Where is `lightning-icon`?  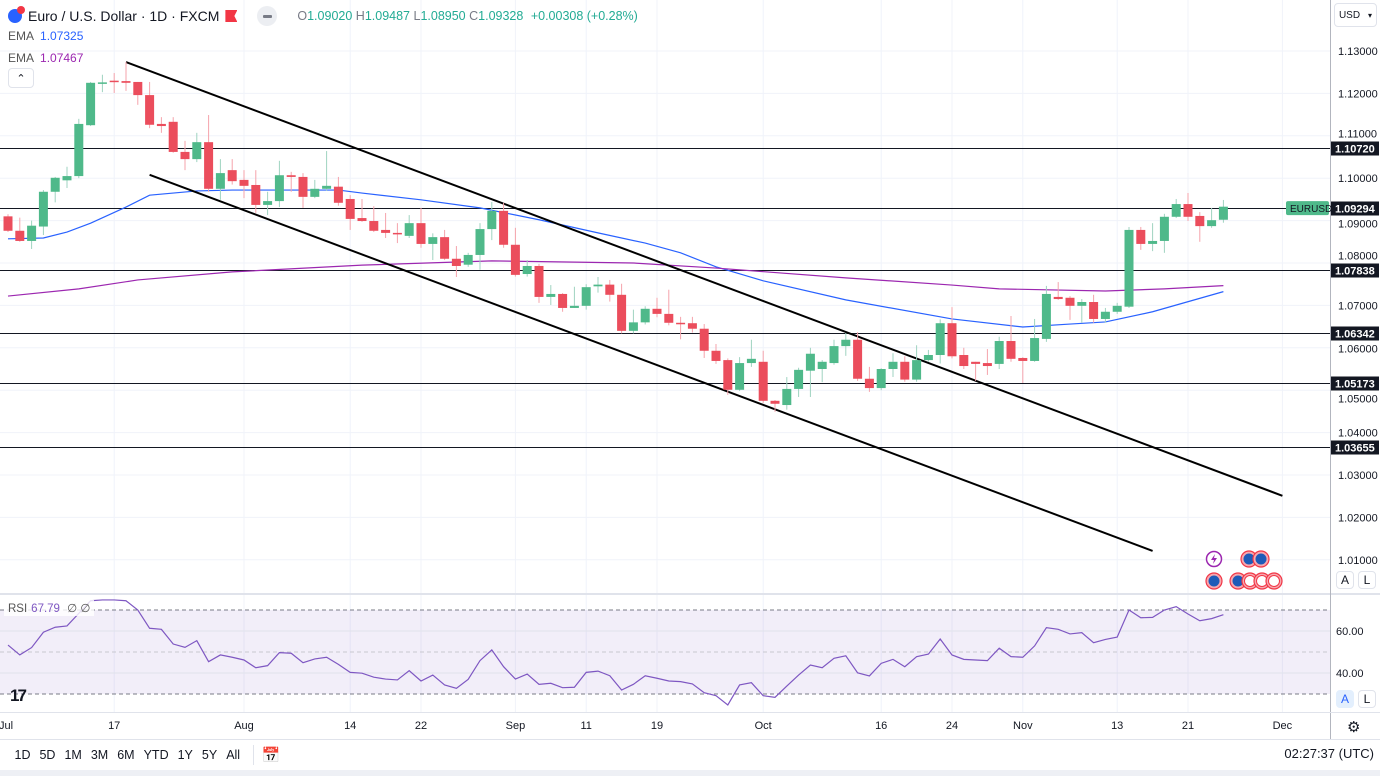
lightning-icon is located at coordinates (1214, 559).